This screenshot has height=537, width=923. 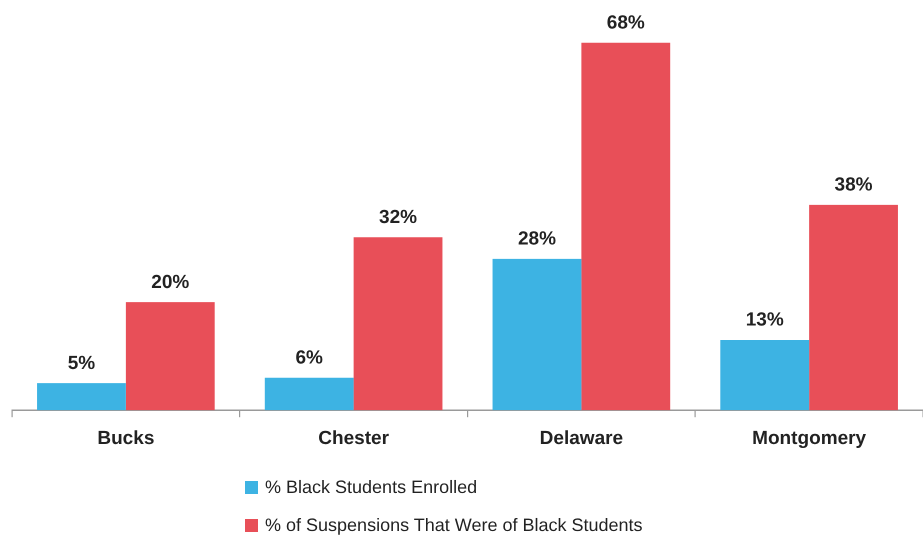 What do you see at coordinates (170, 282) in the screenshot?
I see `data-label: 20%` at bounding box center [170, 282].